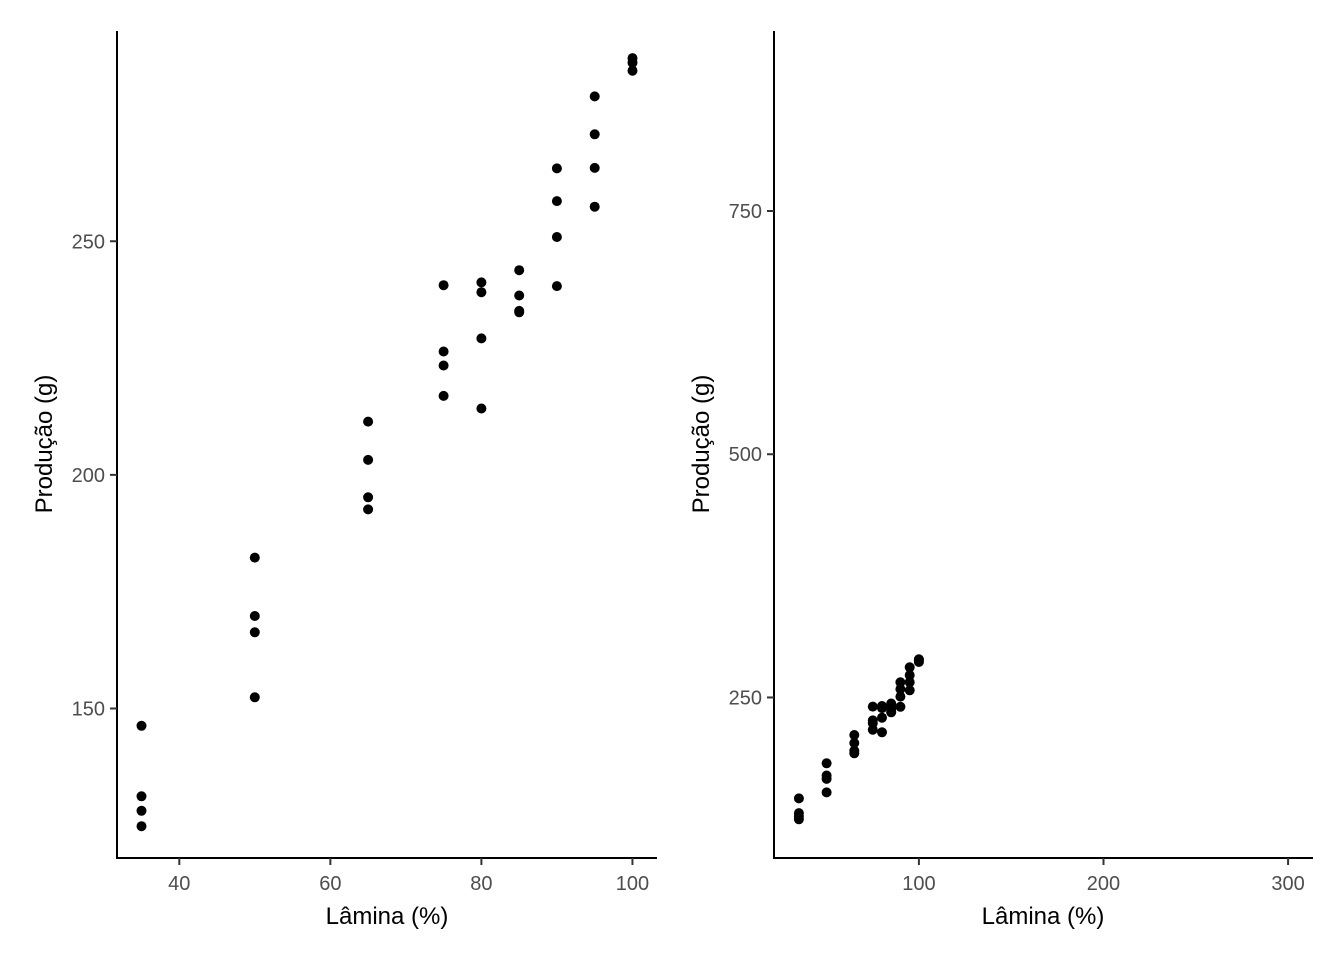 The image size is (1344, 960). What do you see at coordinates (387, 916) in the screenshot?
I see `left-x-axis-title: Lâmina (%)` at bounding box center [387, 916].